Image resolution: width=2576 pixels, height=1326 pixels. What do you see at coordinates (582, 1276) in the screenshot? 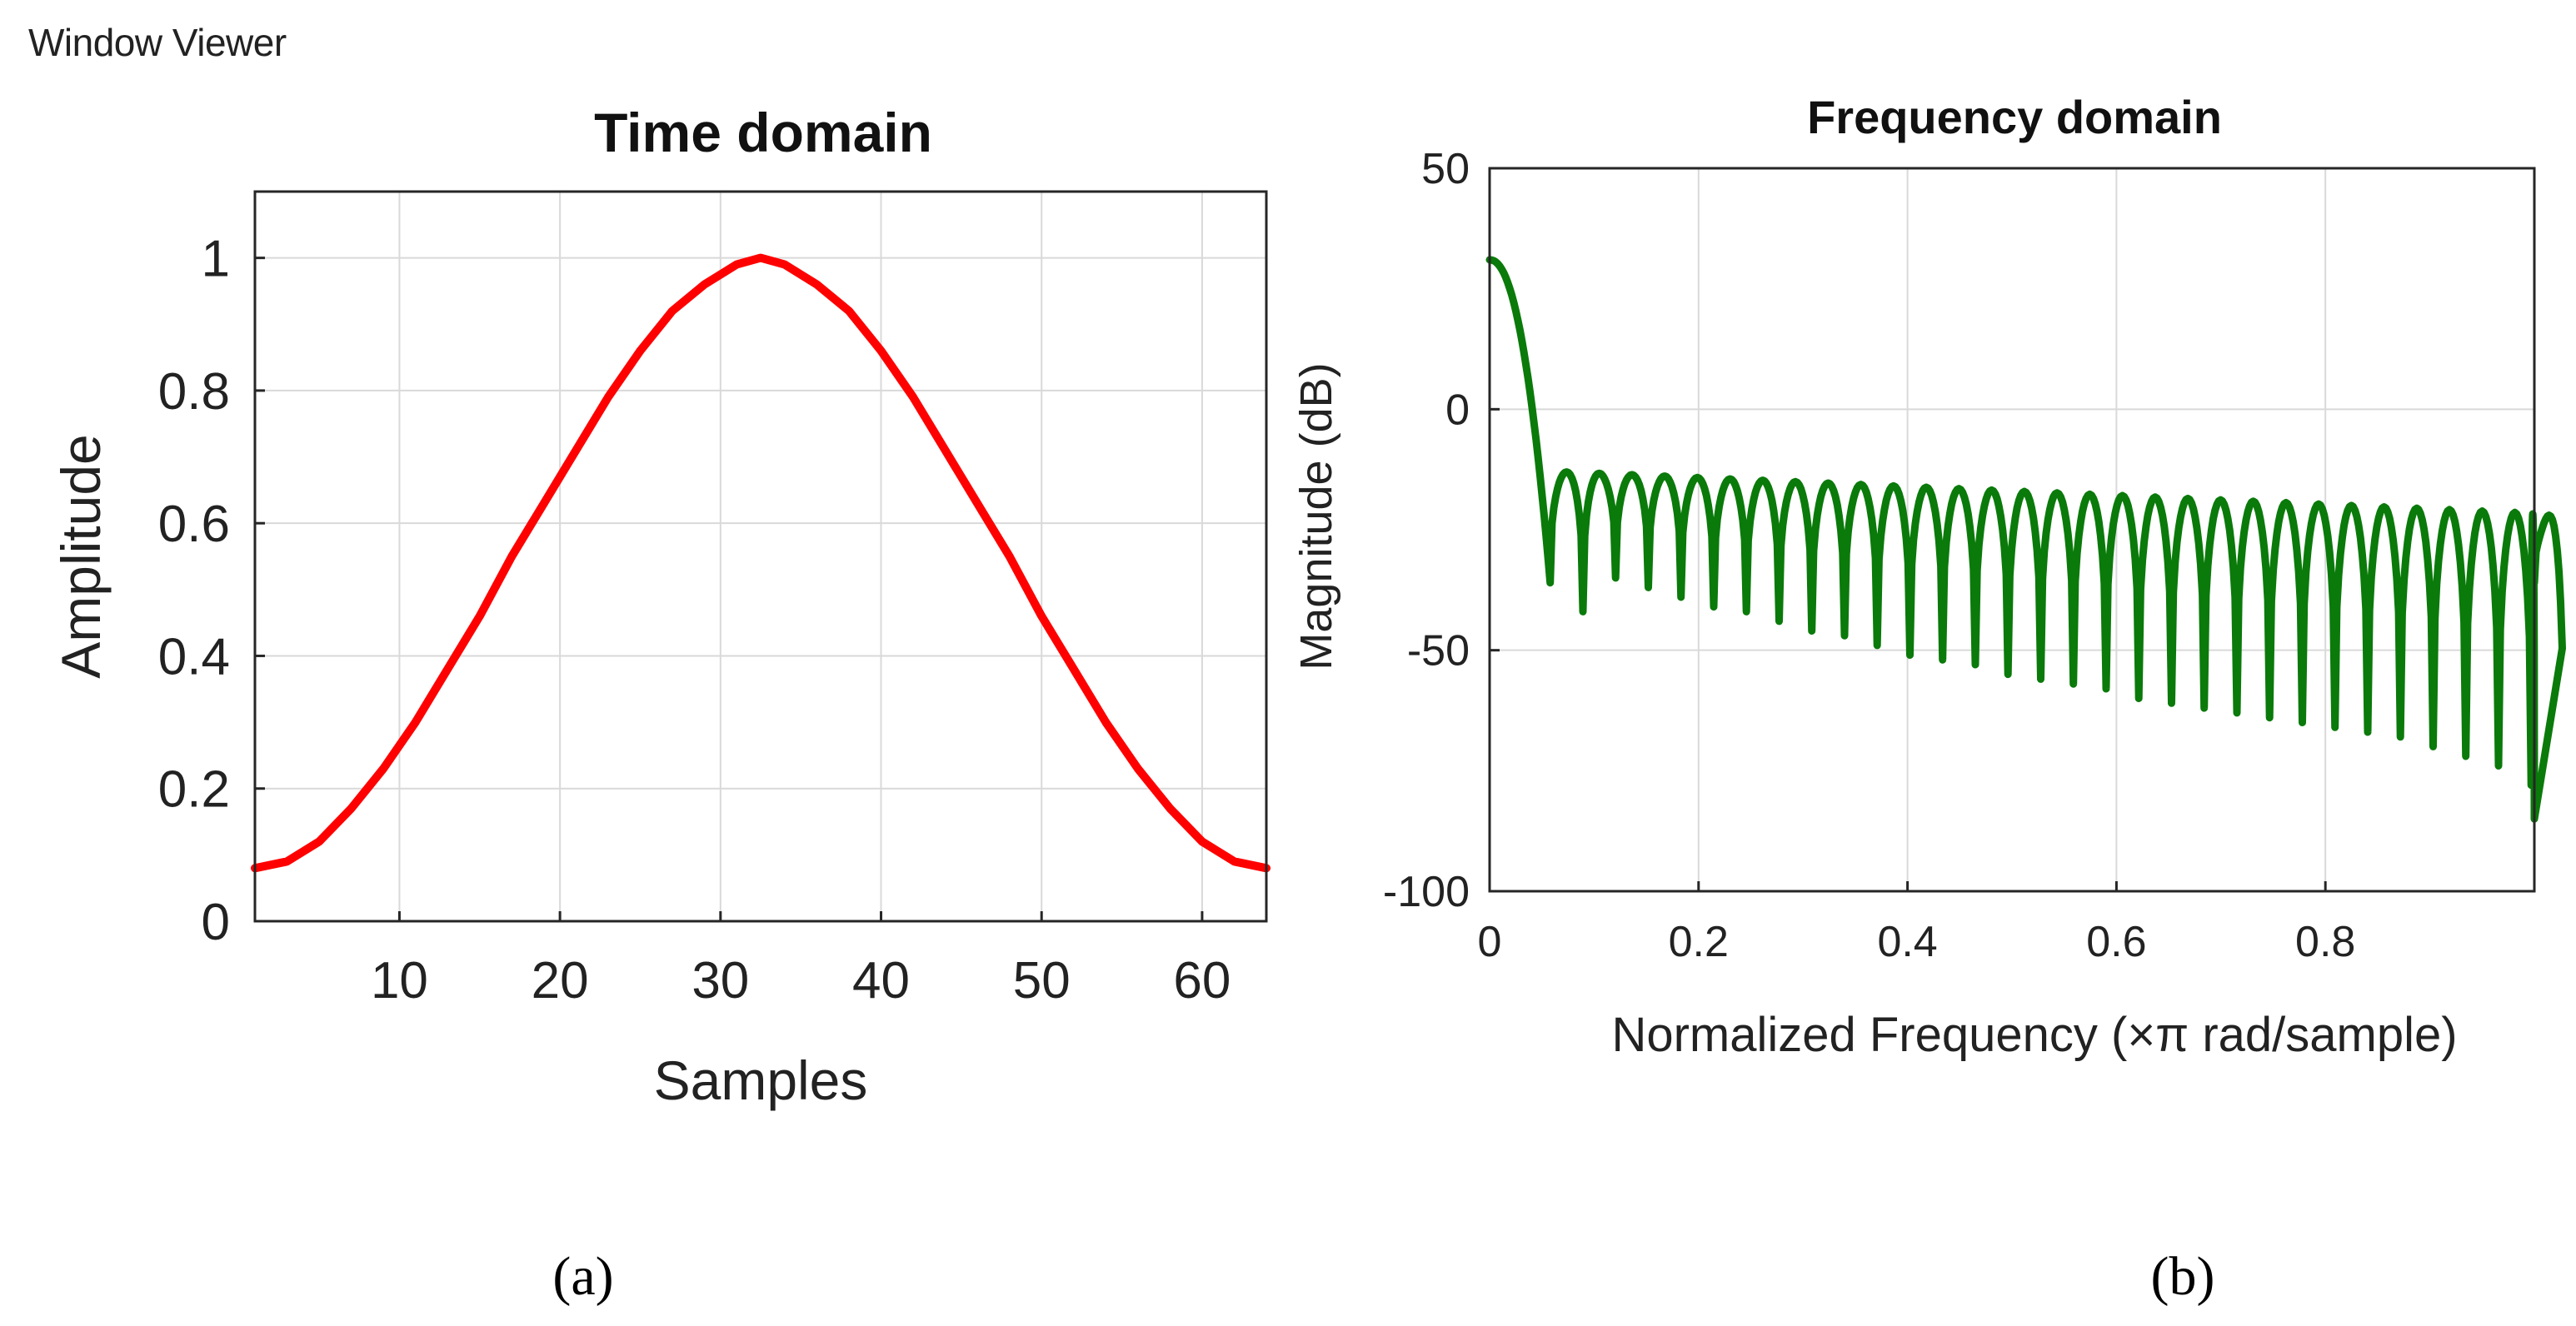
I see `caption-a: (a)` at bounding box center [582, 1276].